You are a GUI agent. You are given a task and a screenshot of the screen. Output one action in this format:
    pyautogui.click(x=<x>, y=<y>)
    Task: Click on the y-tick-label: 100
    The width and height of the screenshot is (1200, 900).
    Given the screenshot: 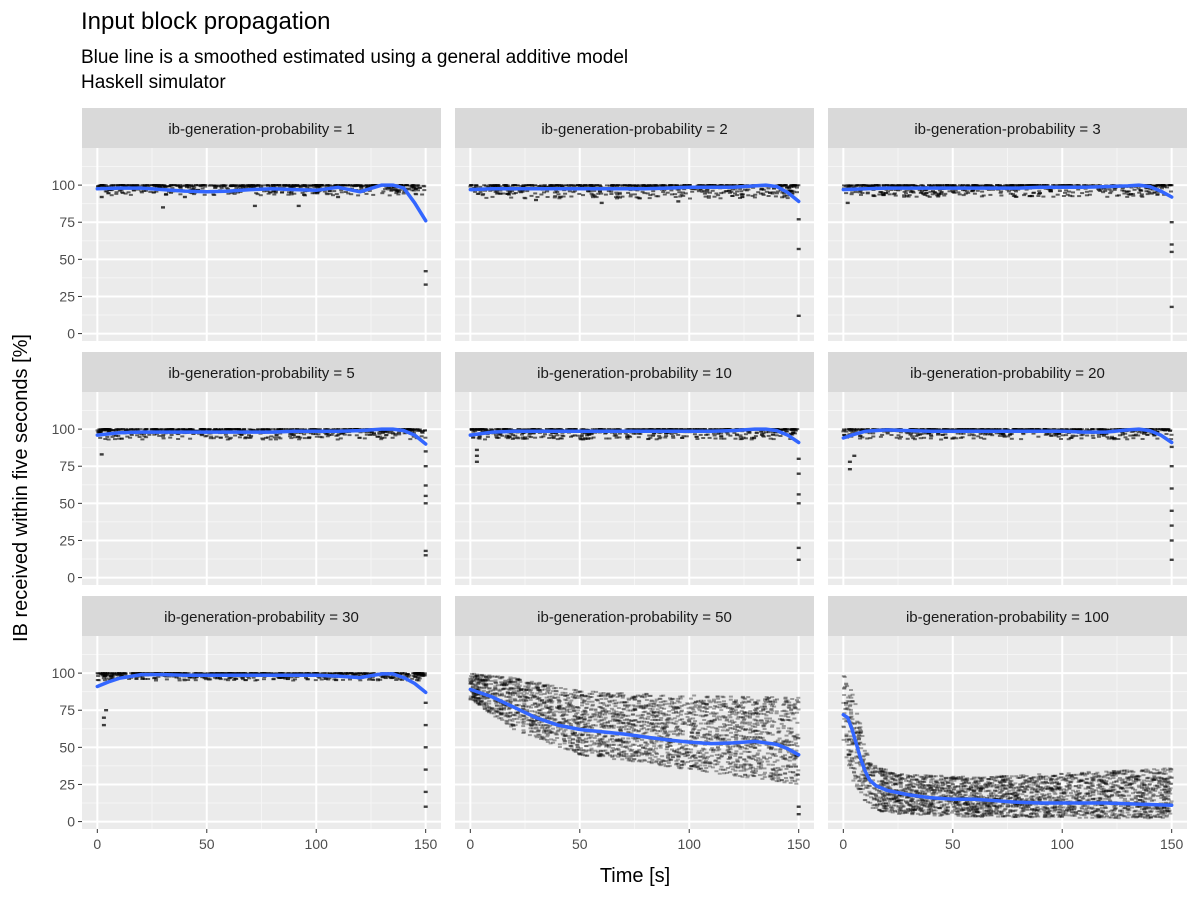 What is the action you would take?
    pyautogui.click(x=64, y=673)
    